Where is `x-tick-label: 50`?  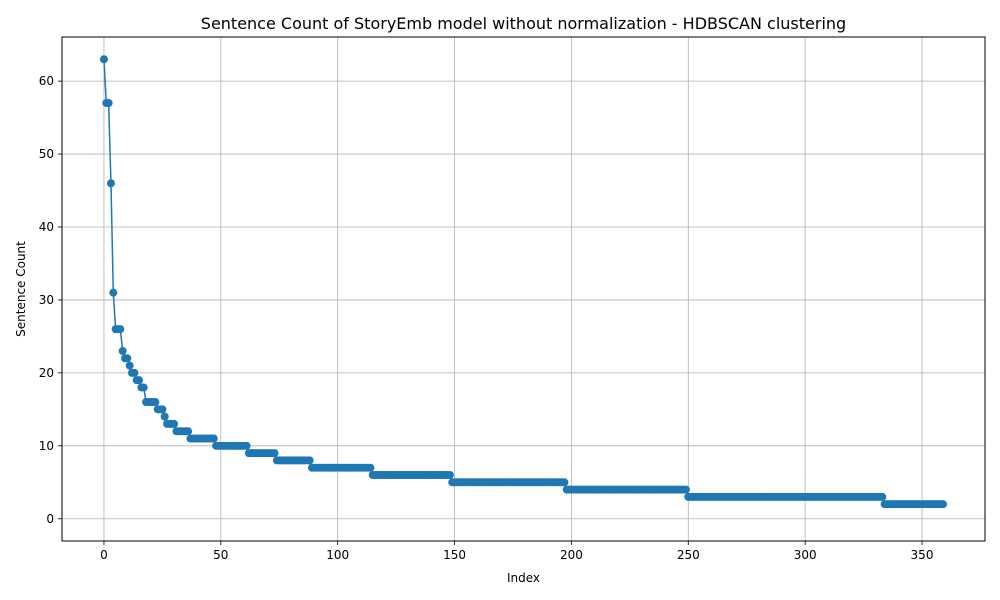
x-tick-label: 50 is located at coordinates (220, 555).